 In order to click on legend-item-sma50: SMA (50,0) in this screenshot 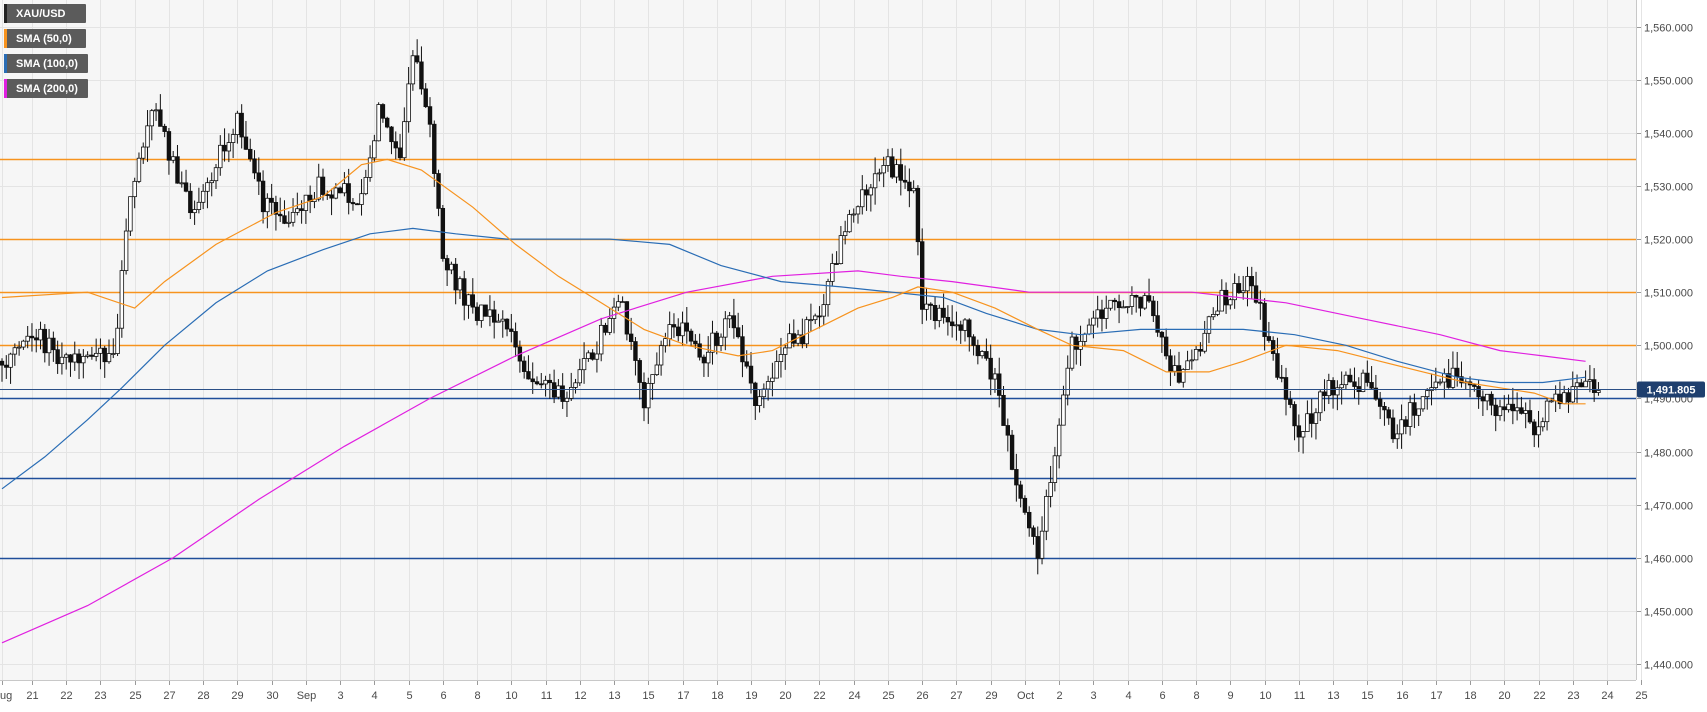, I will do `click(45, 38)`.